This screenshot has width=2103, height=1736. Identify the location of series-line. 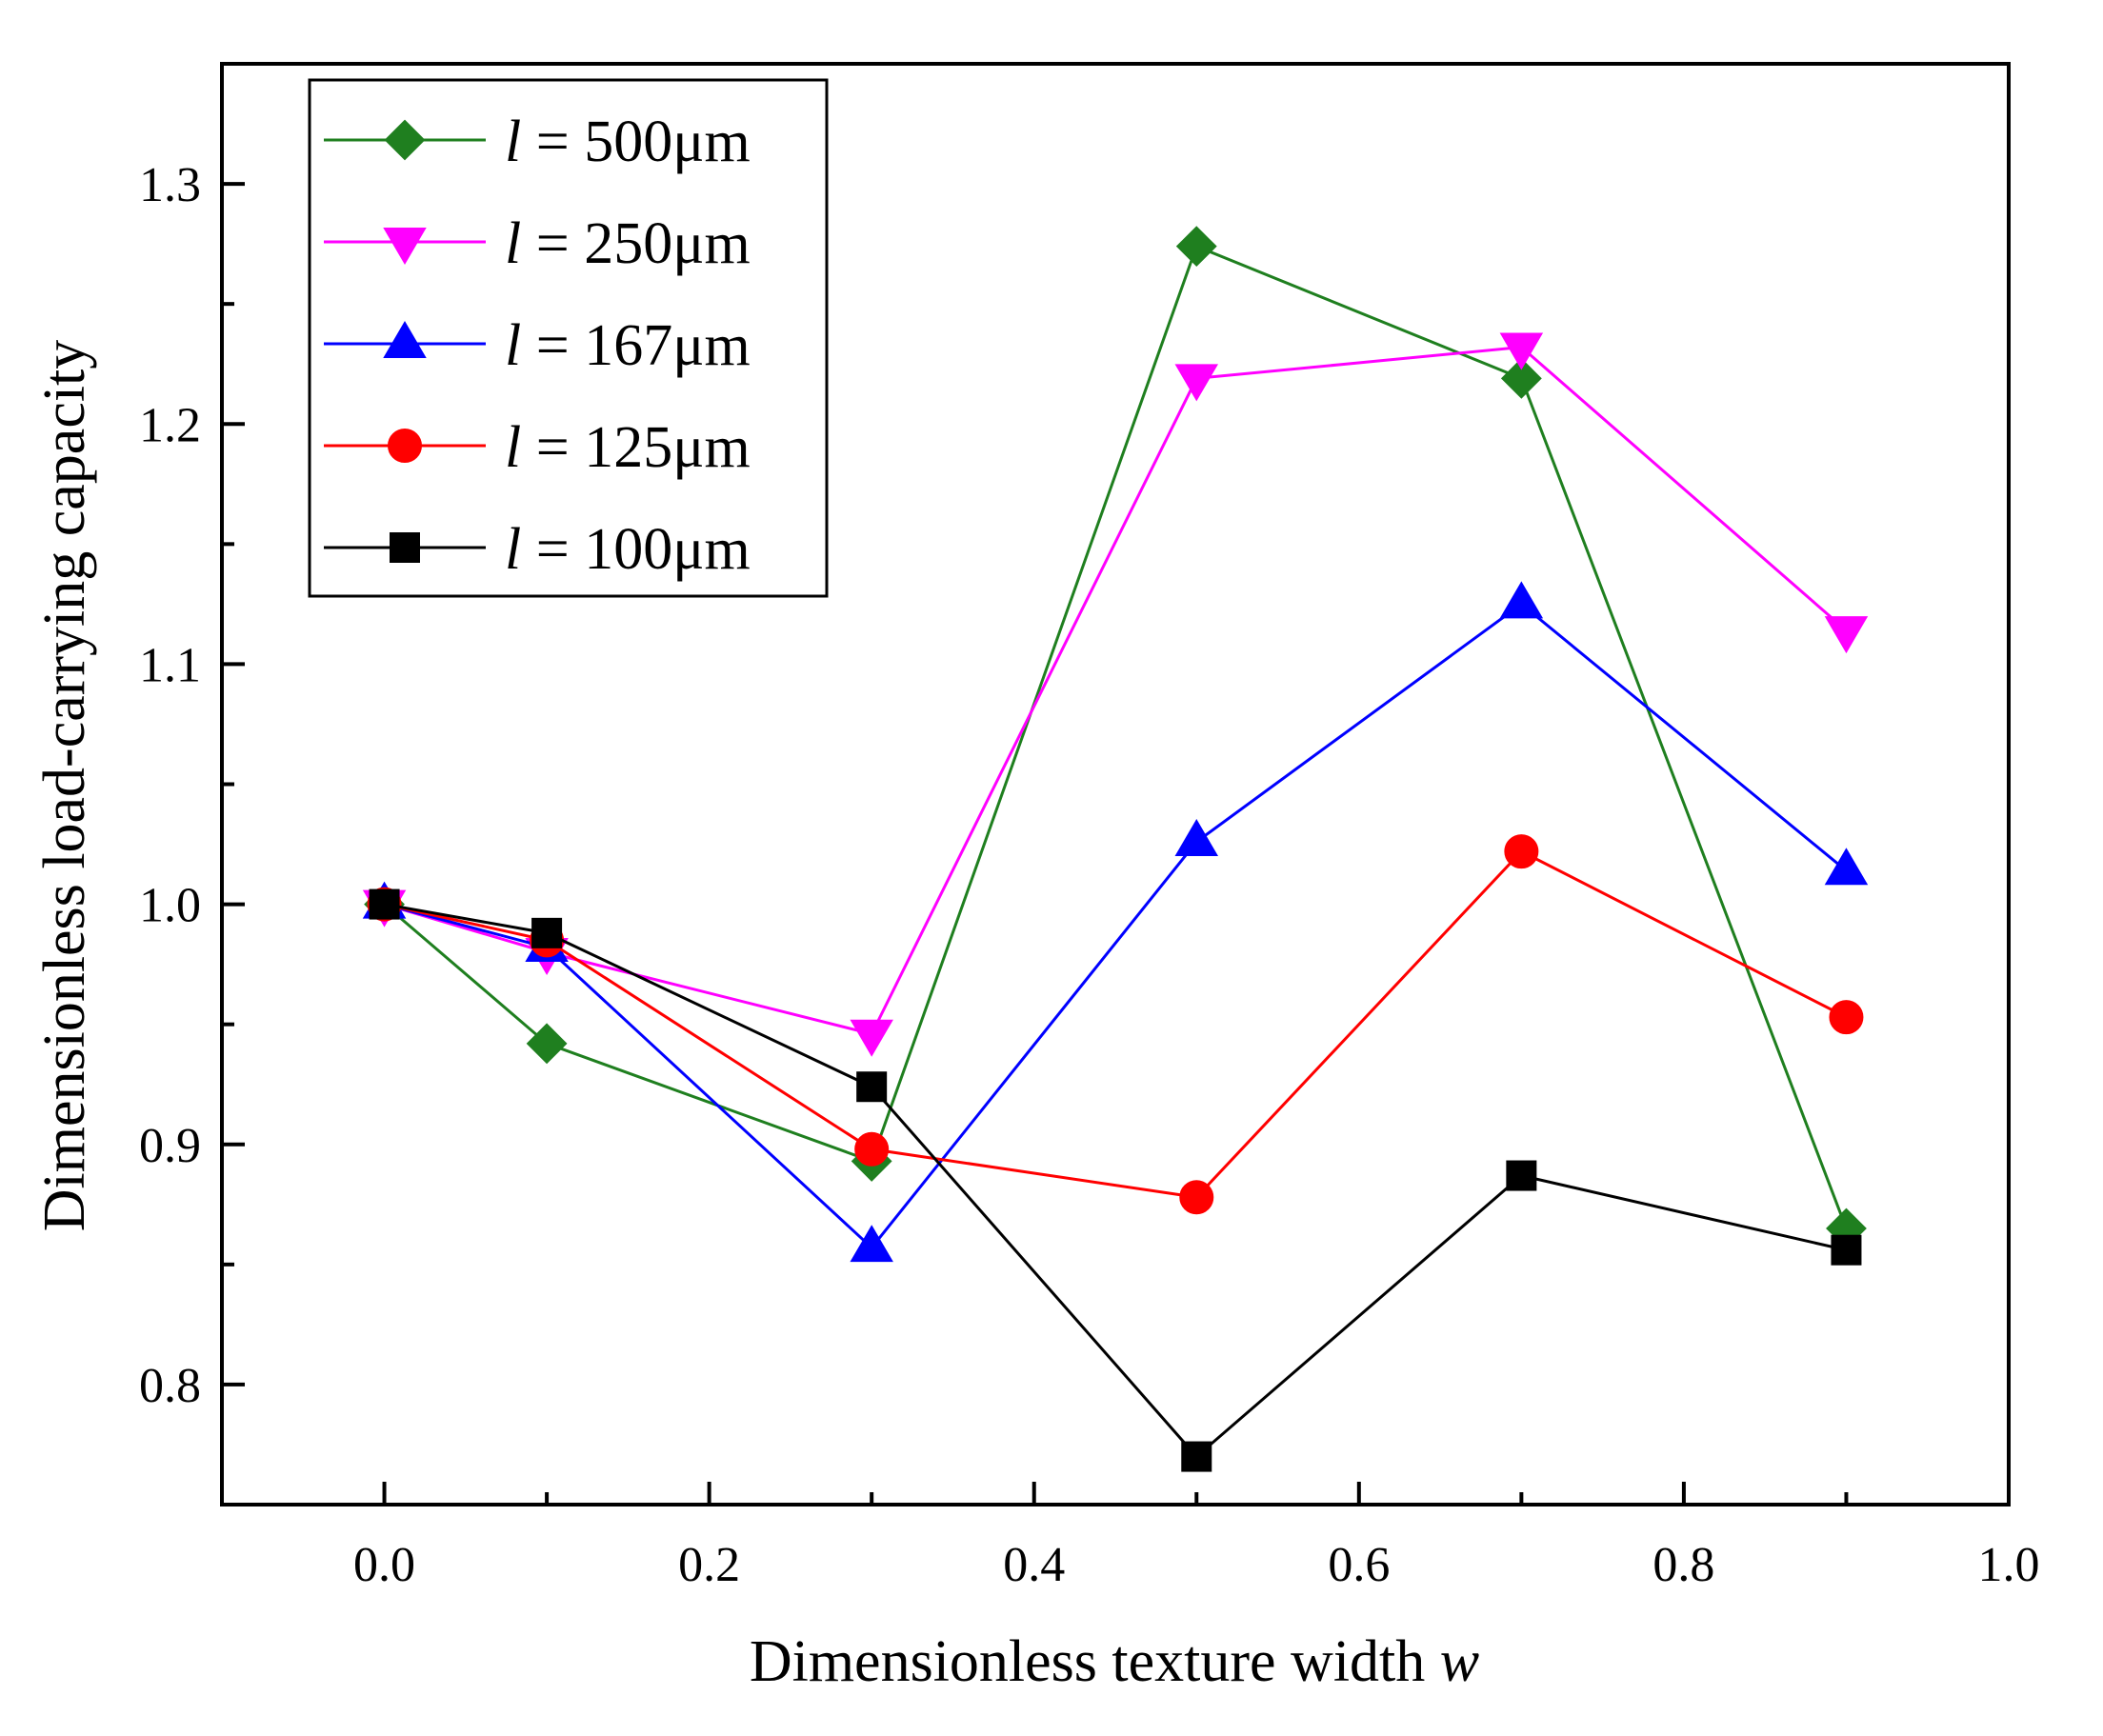
(1116, 1024).